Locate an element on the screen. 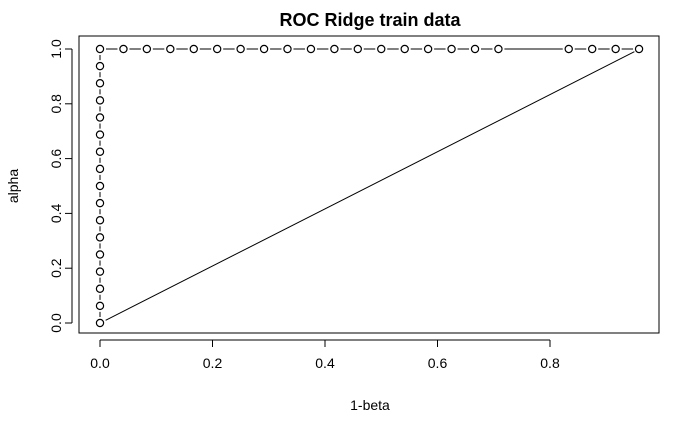 The height and width of the screenshot is (432, 700). y-tick-label: 0.4 is located at coordinates (56, 213).